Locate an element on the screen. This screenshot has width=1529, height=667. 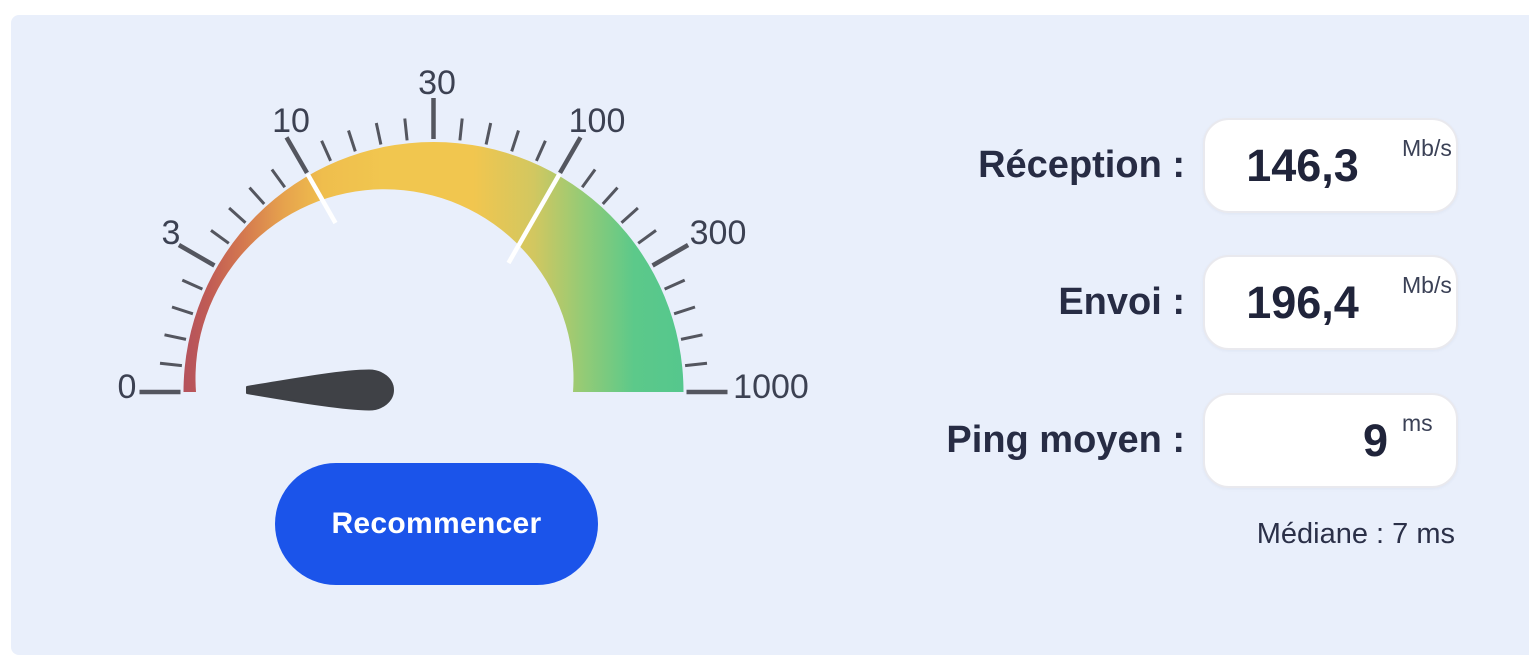
gauge-label-1000: 1000 is located at coordinates (771, 387).